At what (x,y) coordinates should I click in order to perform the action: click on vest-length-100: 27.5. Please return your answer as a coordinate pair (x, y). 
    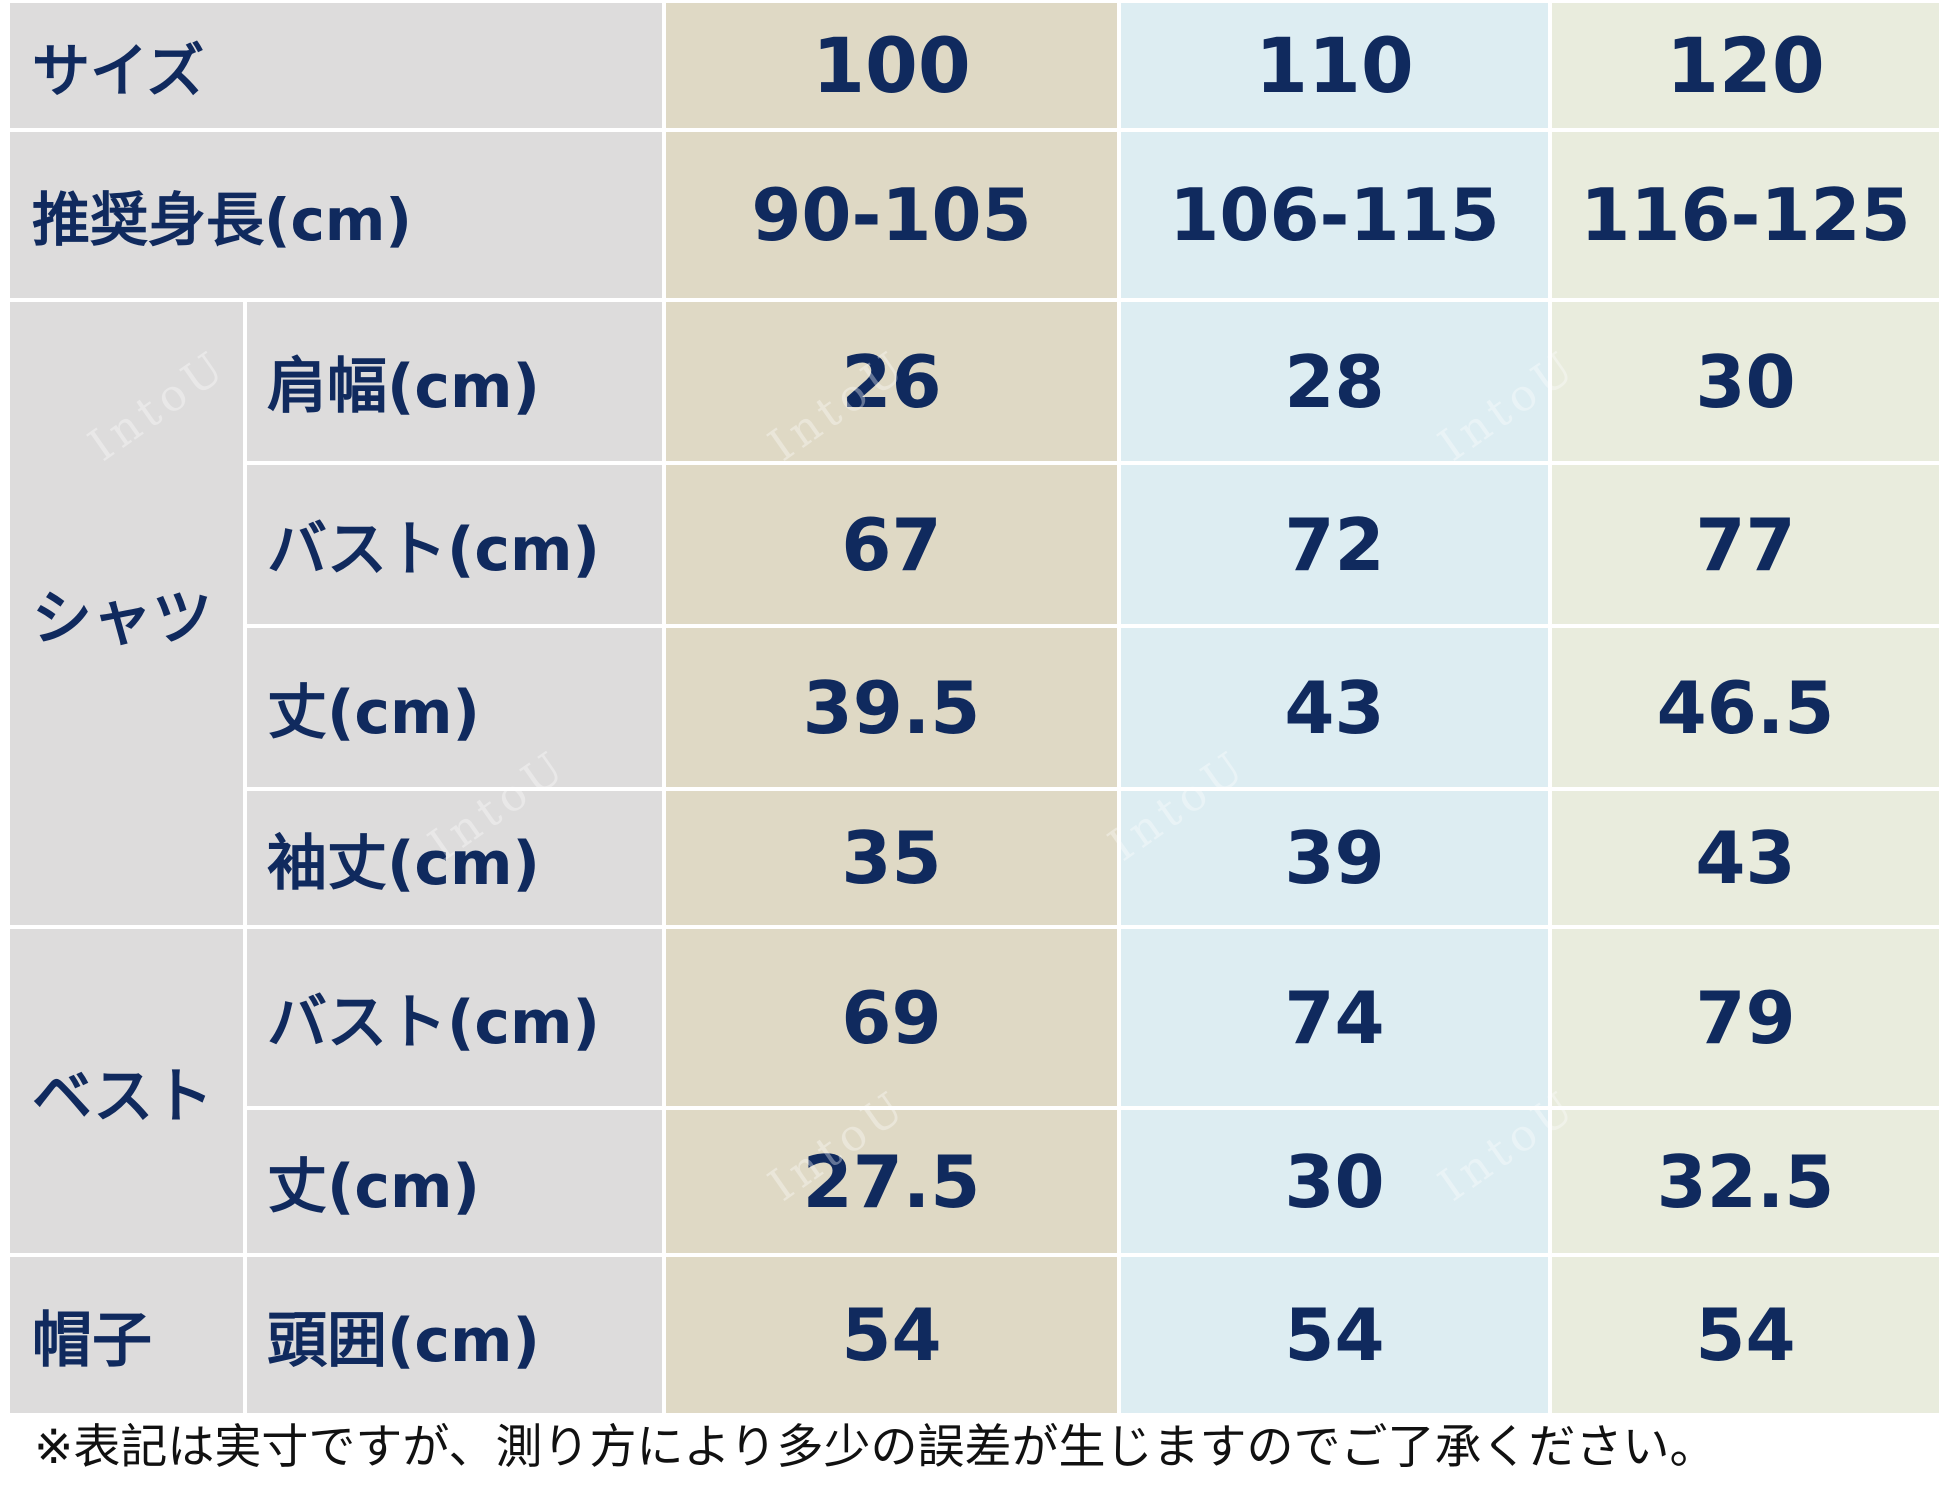
    Looking at the image, I should click on (891, 1181).